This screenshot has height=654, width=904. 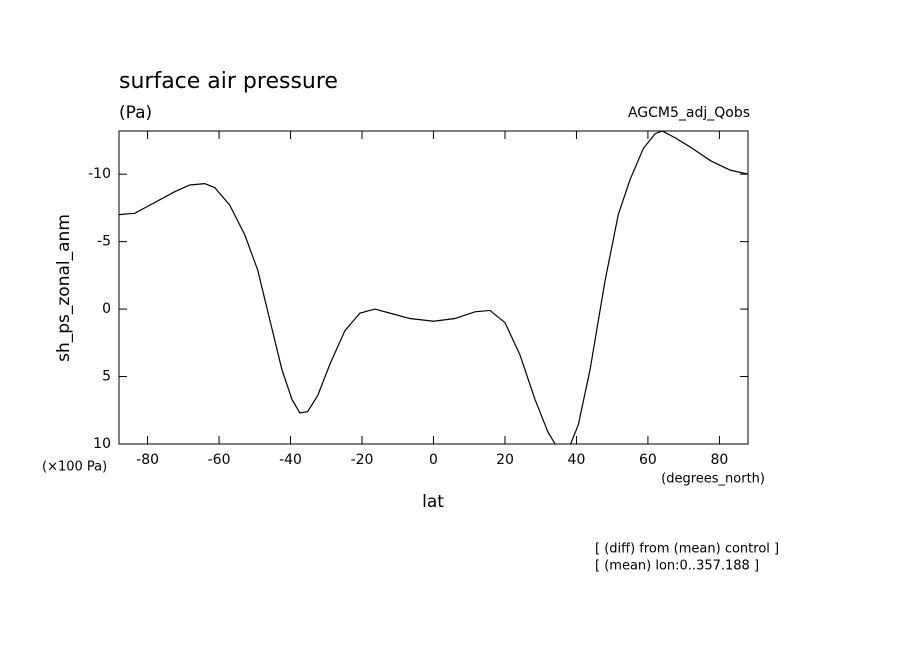 What do you see at coordinates (102, 444) in the screenshot?
I see `y-tick-label: 10` at bounding box center [102, 444].